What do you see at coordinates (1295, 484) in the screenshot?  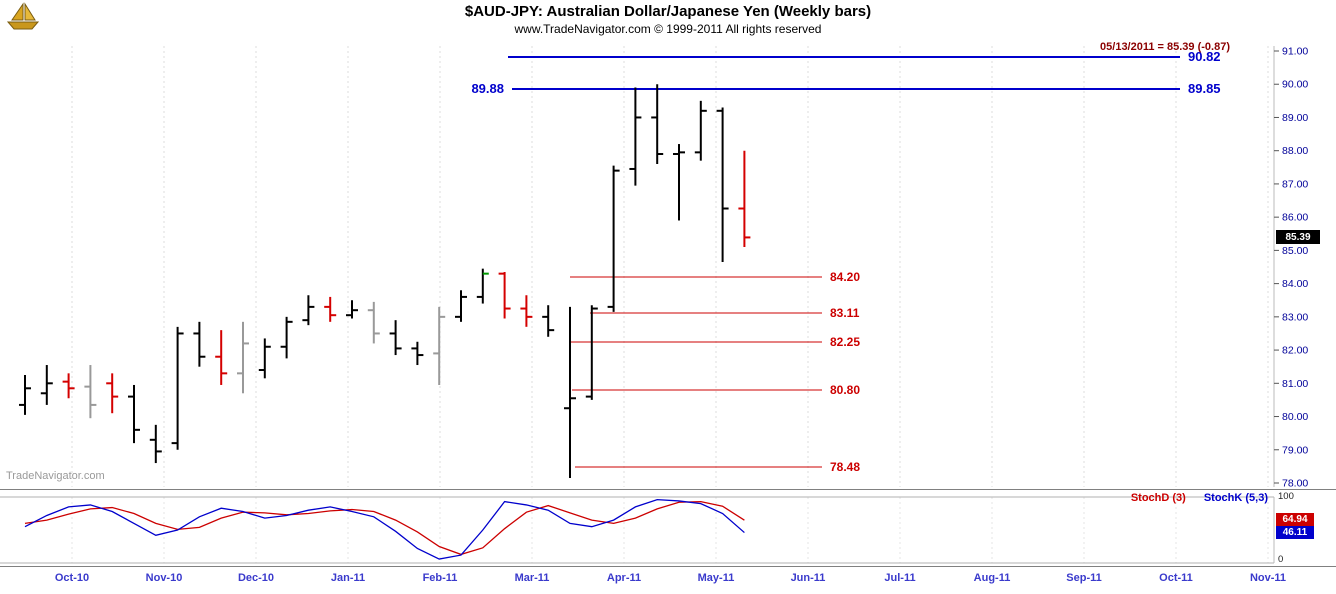 I see `price-axis-label: 78.00` at bounding box center [1295, 484].